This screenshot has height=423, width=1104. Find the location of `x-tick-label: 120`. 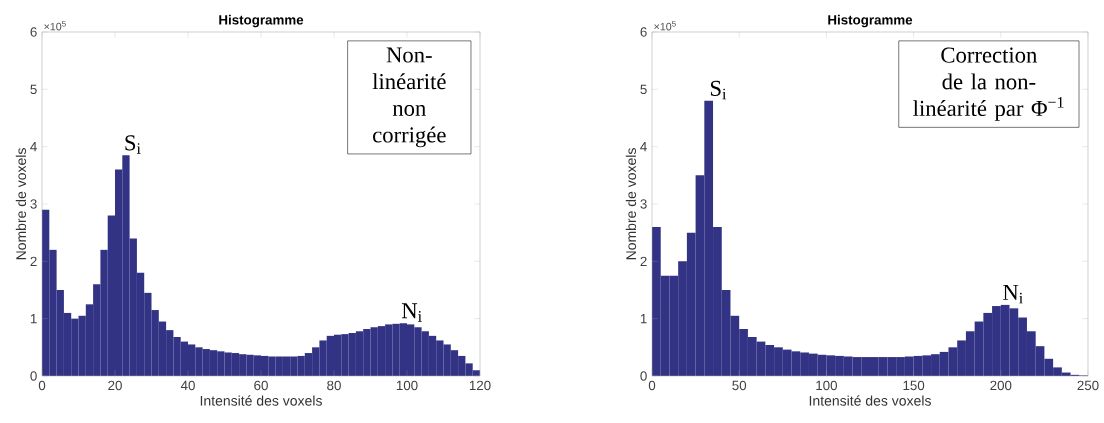

x-tick-label: 120 is located at coordinates (480, 385).